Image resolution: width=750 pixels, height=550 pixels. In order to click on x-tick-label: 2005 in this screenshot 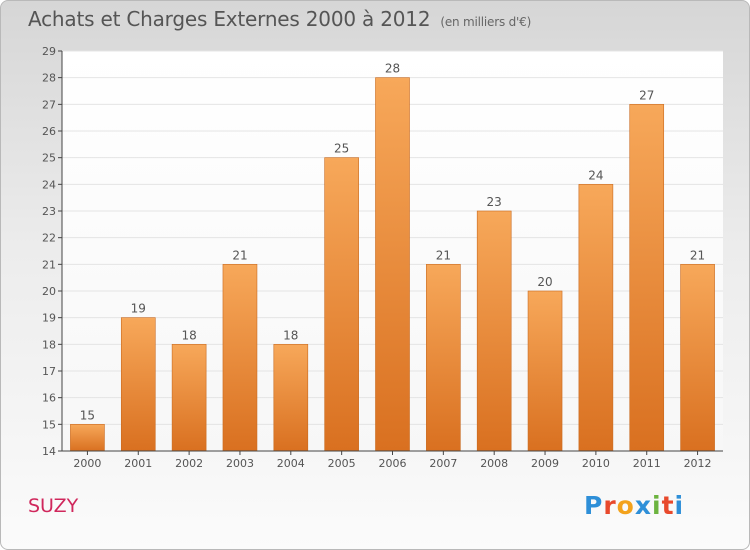, I will do `click(342, 463)`.